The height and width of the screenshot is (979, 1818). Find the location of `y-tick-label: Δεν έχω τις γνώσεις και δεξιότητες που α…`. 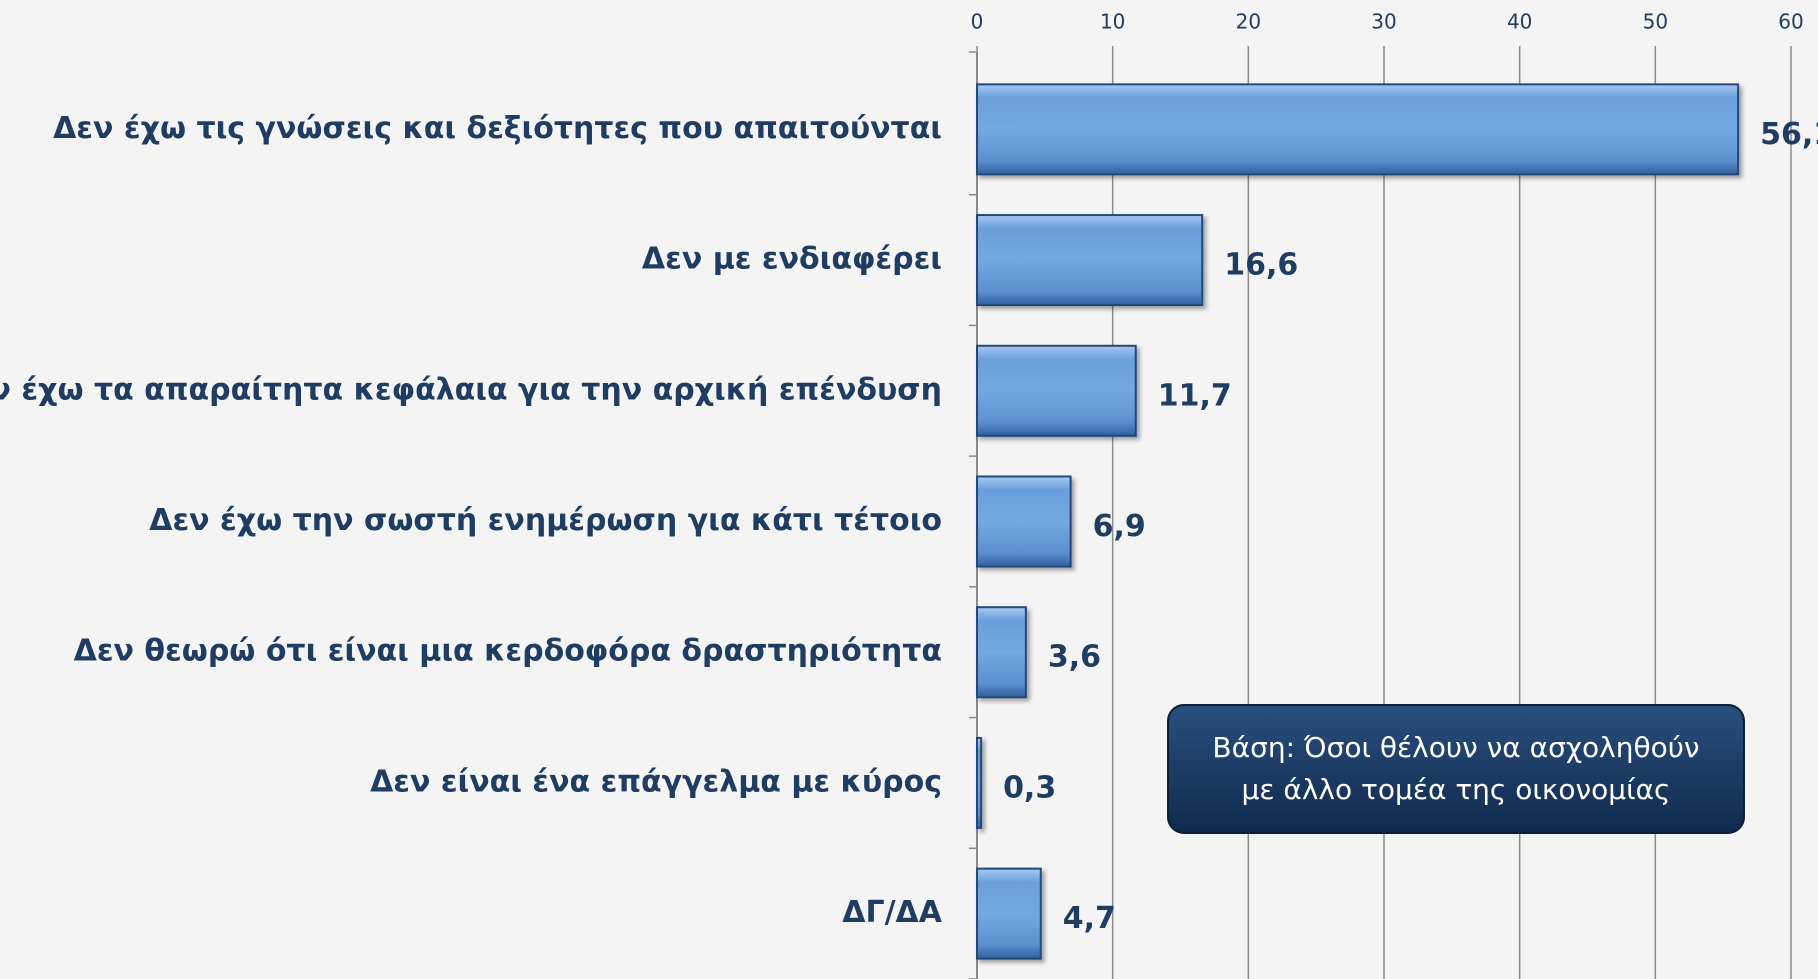

y-tick-label: Δεν έχω τις γνώσεις και δεξιότητες που α… is located at coordinates (497, 128).